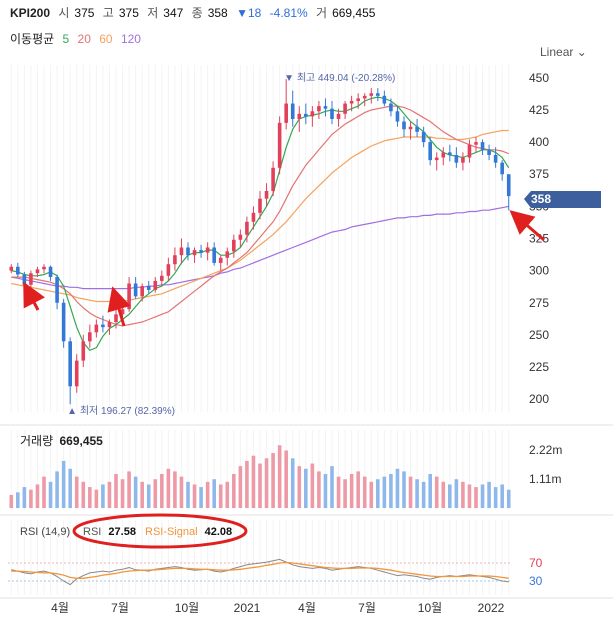  I want to click on moving-average-legend: 이동평균 5 20 60 120, so click(78, 38).